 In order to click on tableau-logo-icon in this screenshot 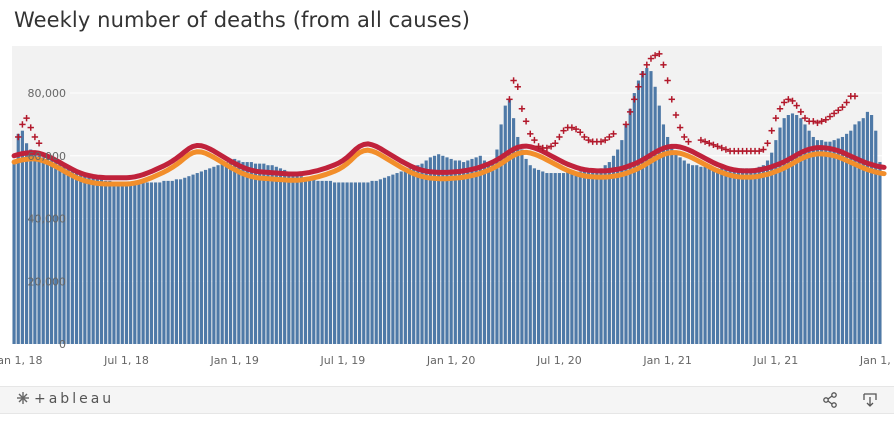, I will do `click(23, 398)`.